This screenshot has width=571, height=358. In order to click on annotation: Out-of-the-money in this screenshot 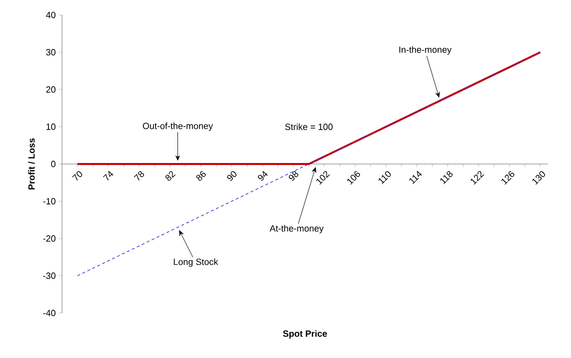, I will do `click(177, 126)`.